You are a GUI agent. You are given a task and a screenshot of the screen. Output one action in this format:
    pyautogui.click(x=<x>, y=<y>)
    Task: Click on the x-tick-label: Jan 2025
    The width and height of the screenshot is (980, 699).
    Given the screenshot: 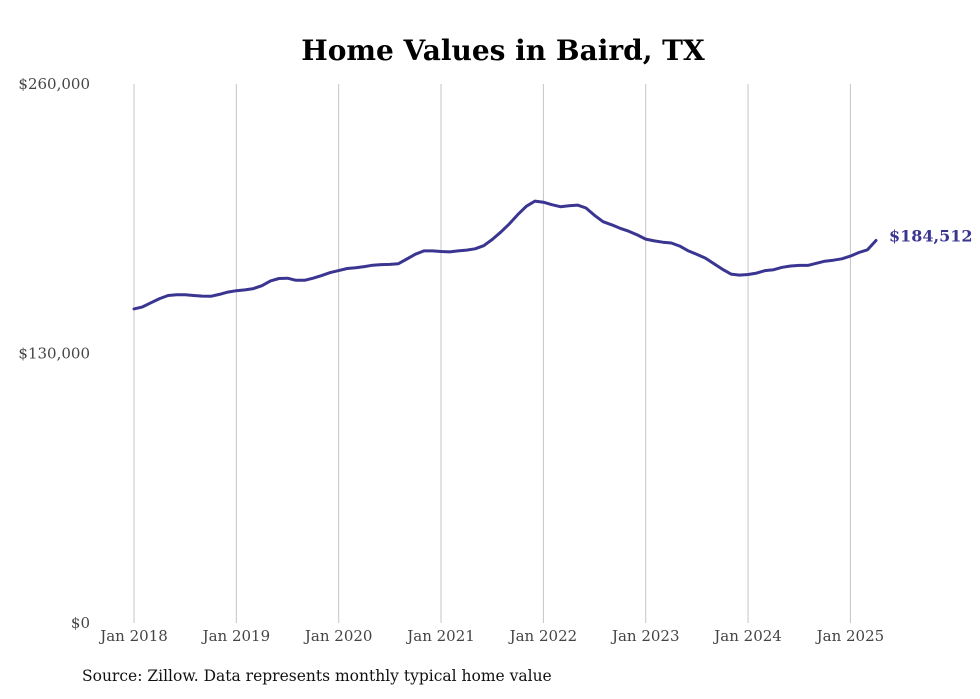 What is the action you would take?
    pyautogui.click(x=850, y=636)
    